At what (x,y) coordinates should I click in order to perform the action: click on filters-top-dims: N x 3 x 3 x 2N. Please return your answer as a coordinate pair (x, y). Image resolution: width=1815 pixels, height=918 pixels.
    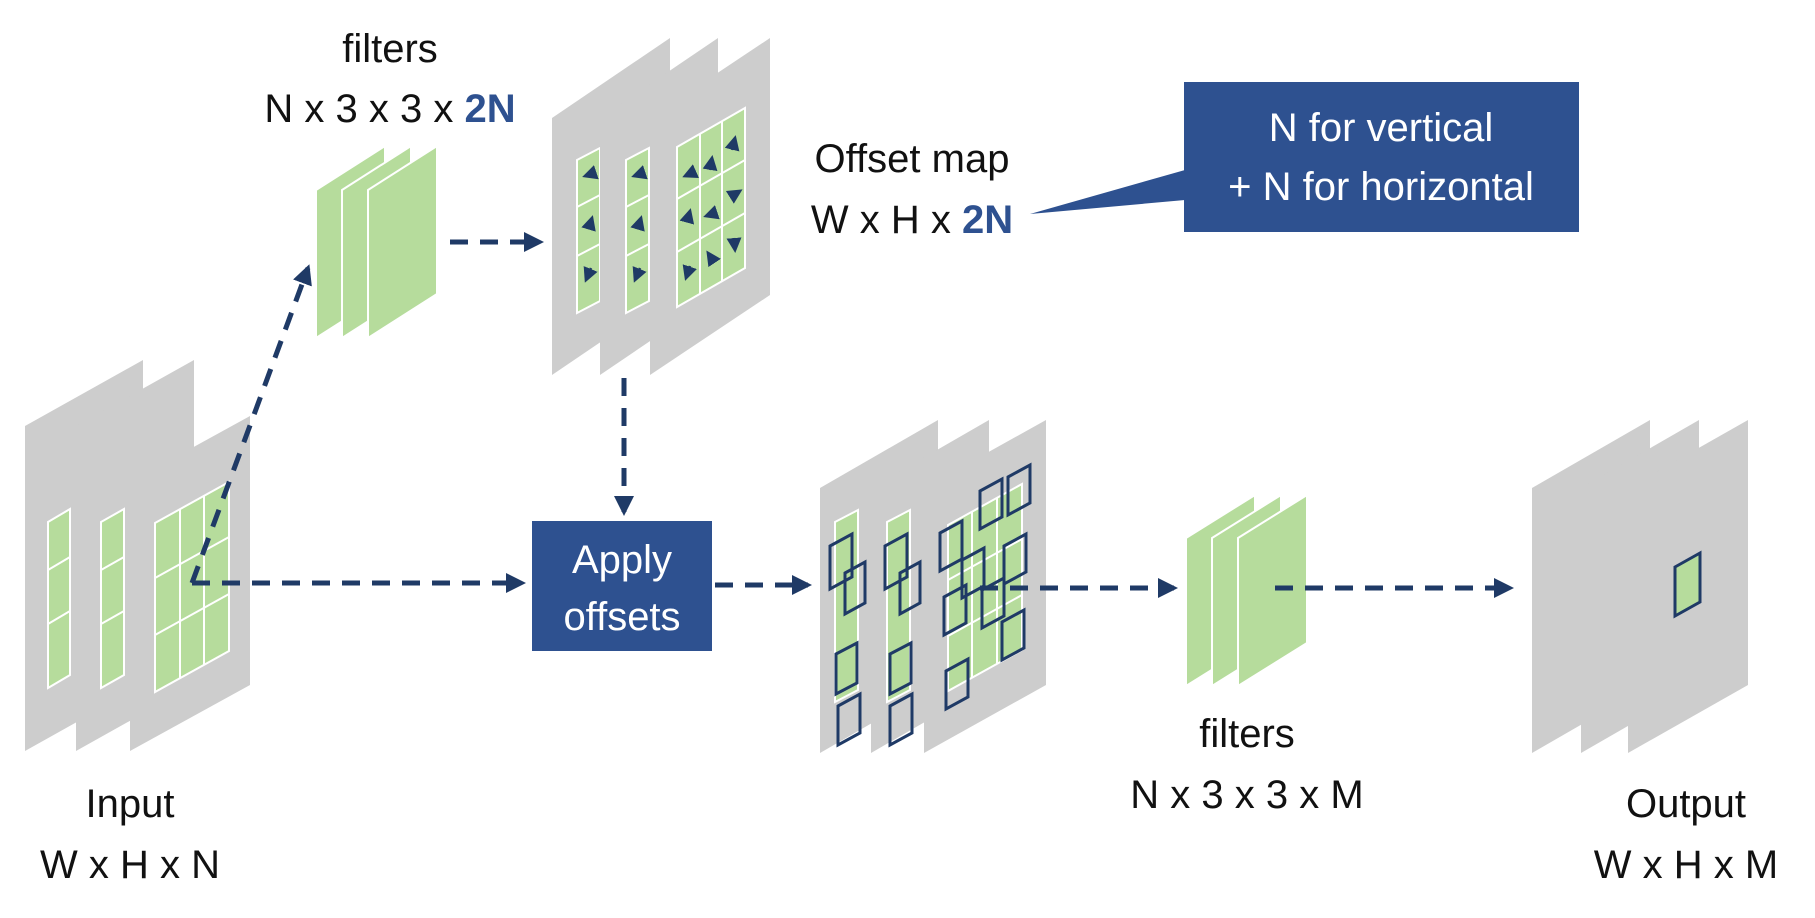
    Looking at the image, I should click on (389, 109).